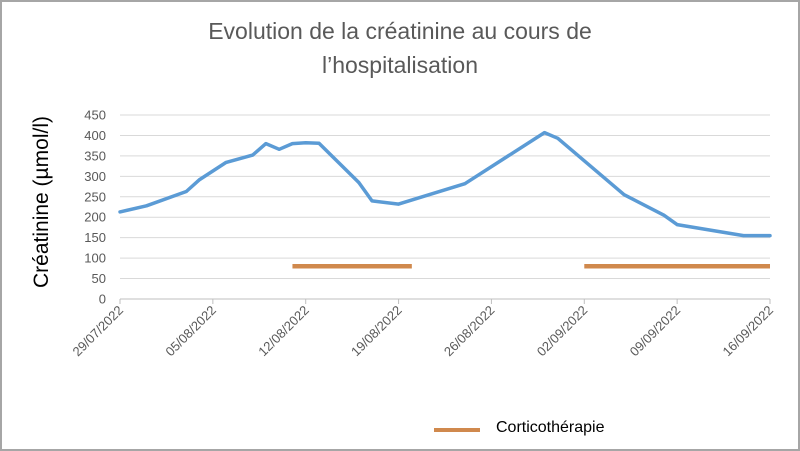  What do you see at coordinates (190, 331) in the screenshot?
I see `x-tick-label: 05/08/2022` at bounding box center [190, 331].